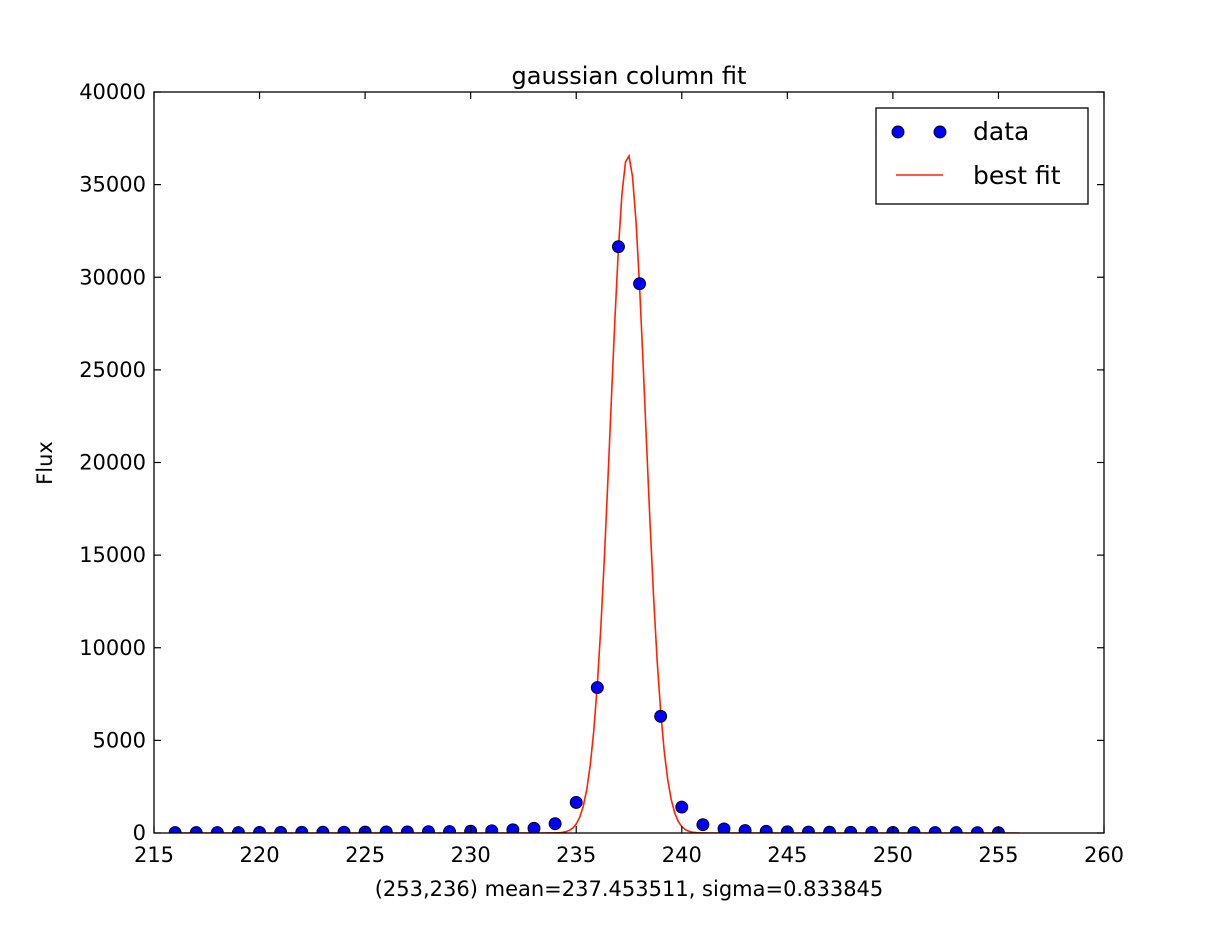 The image size is (1227, 931). I want to click on legend-label-best-fit: best fit, so click(1017, 175).